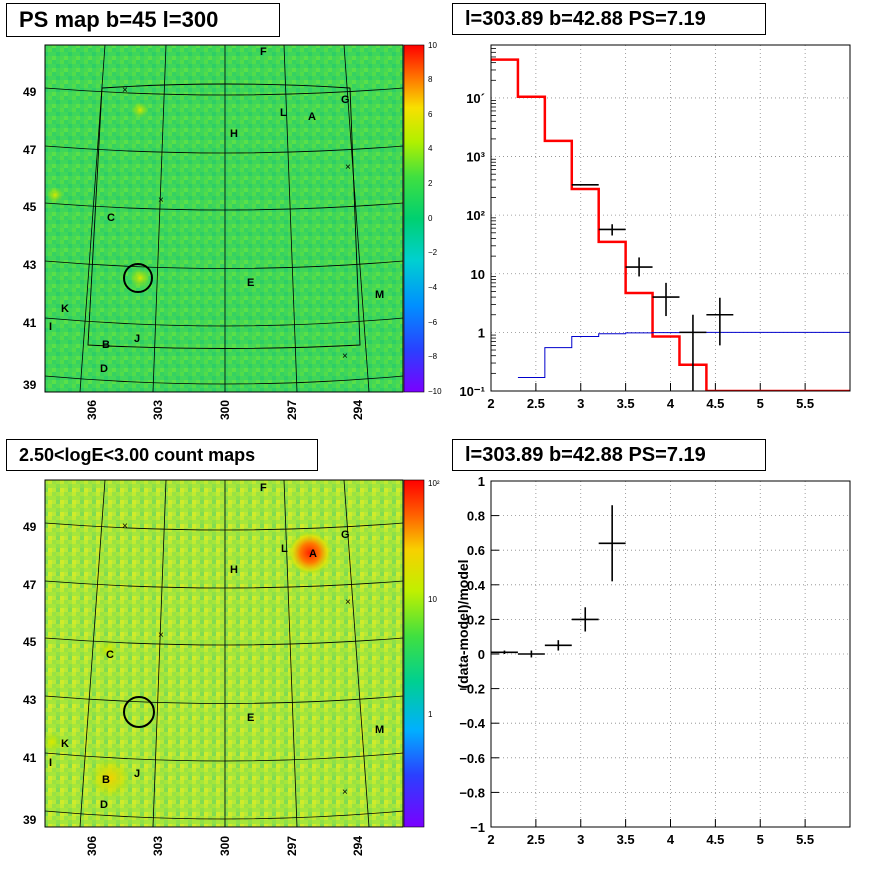  What do you see at coordinates (65, 744) in the screenshot?
I see `svg-text: K` at bounding box center [65, 744].